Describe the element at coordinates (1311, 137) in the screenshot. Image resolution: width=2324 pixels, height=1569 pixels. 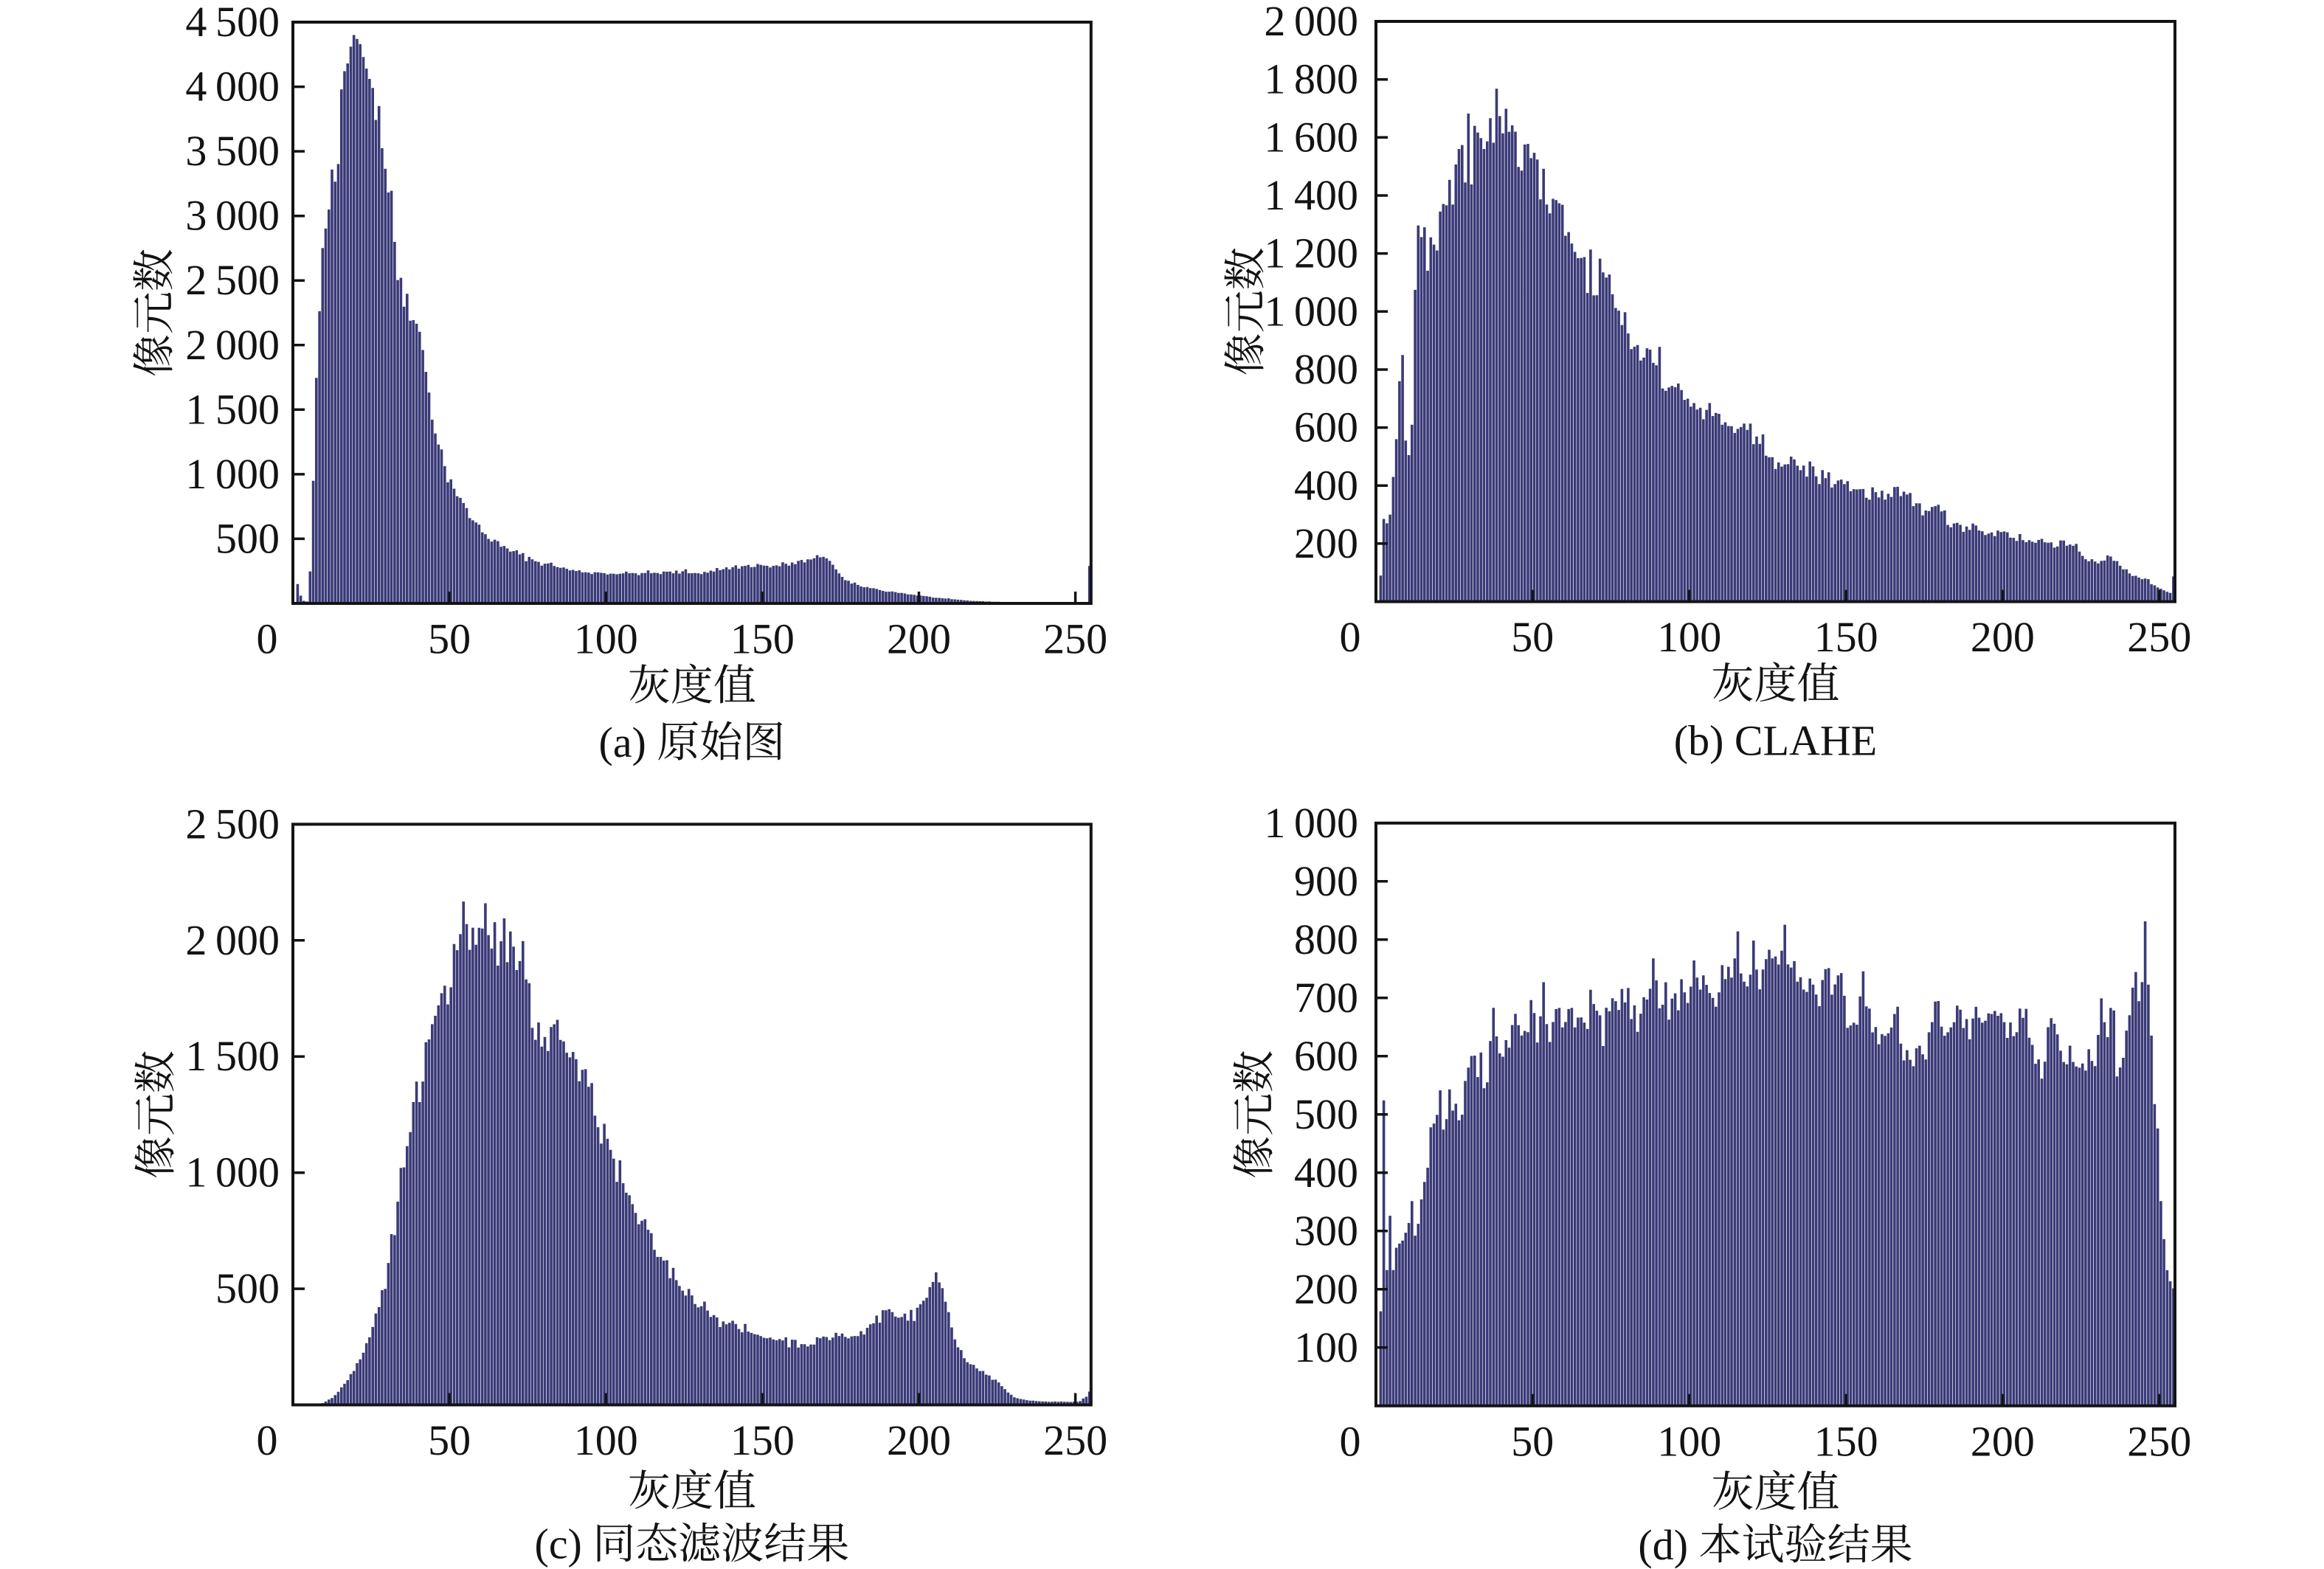
I see `svg-text: 1 600` at that location.